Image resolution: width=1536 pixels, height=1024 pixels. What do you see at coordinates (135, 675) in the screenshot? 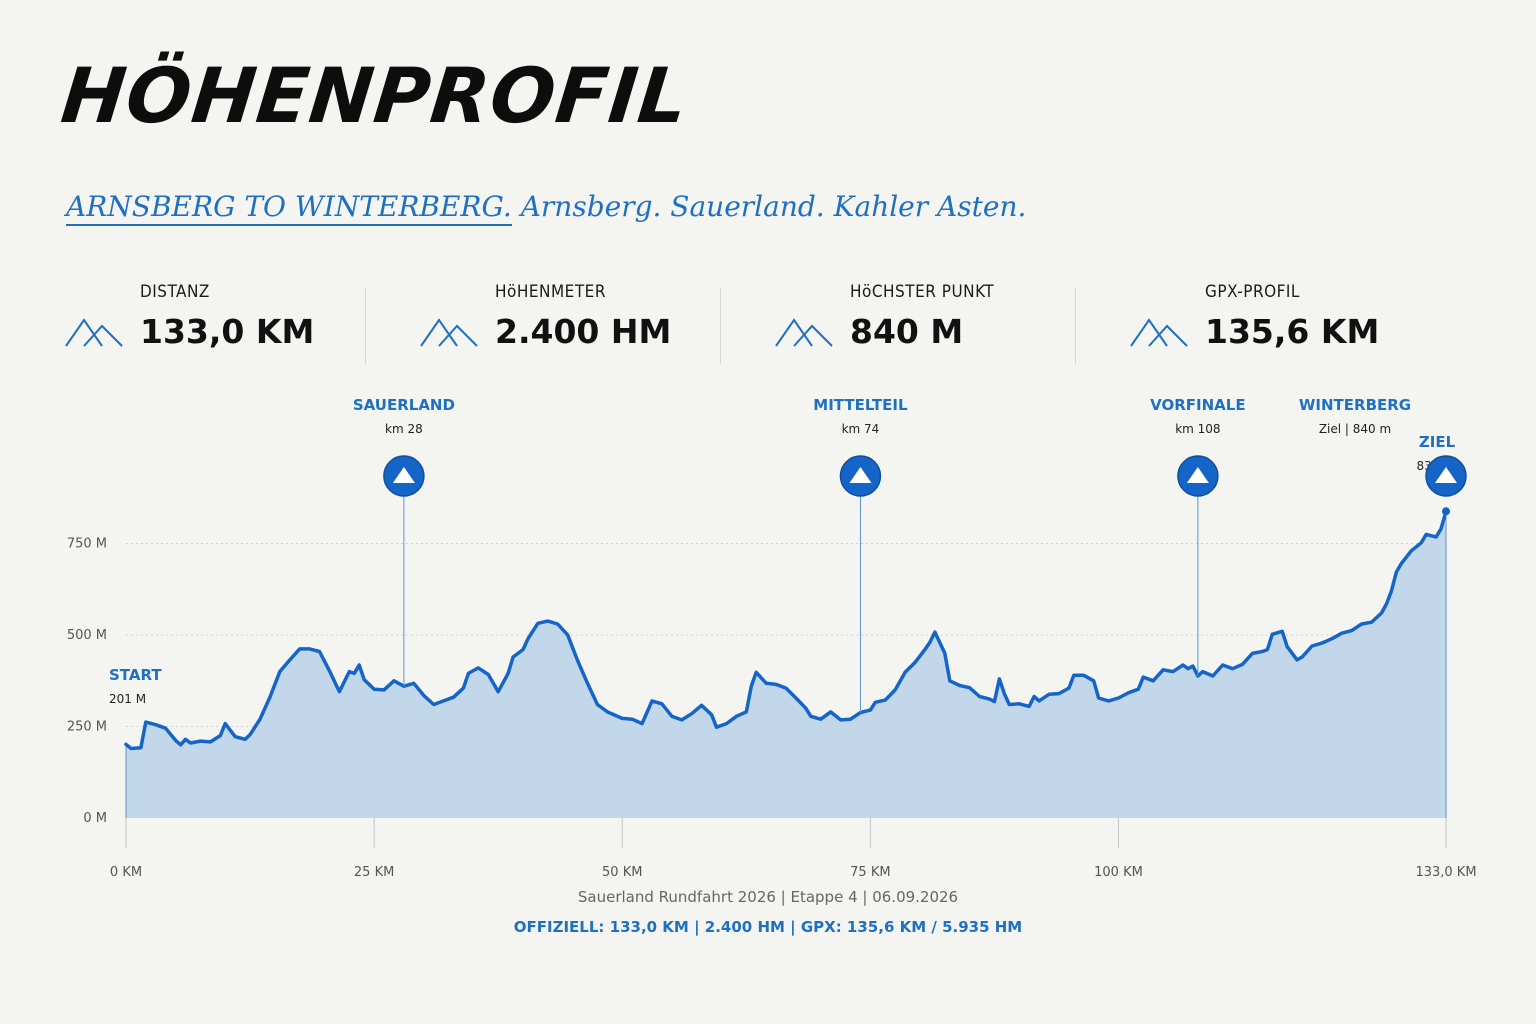
I see `start-label: START` at bounding box center [135, 675].